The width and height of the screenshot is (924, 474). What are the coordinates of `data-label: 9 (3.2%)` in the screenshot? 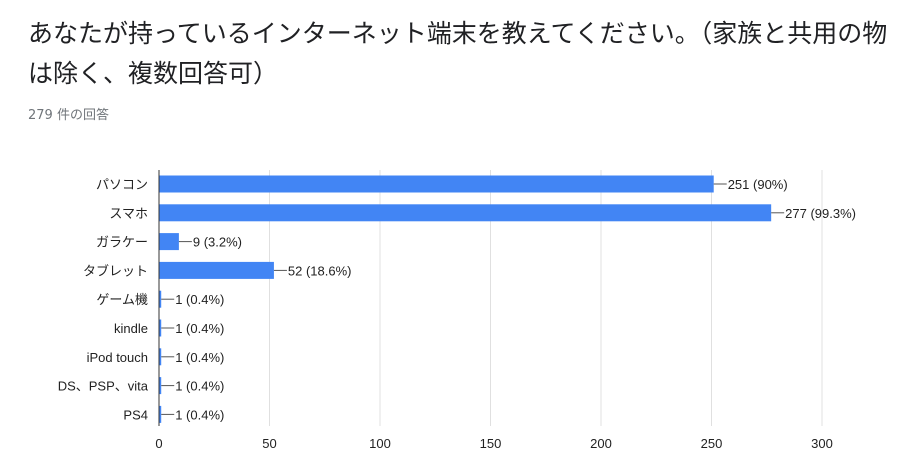 It's located at (217, 242).